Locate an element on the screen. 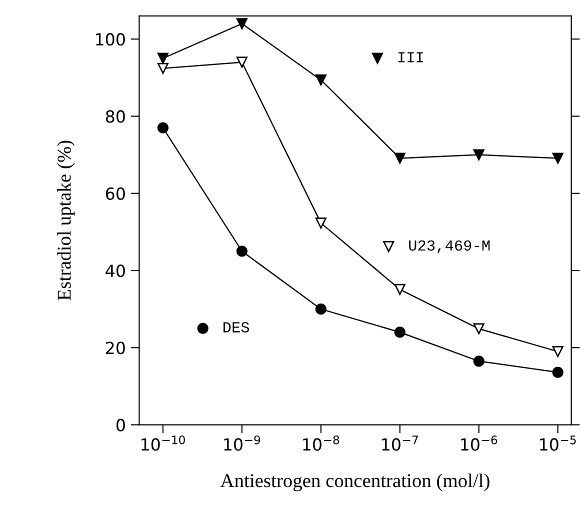  y-tick-label: 60 is located at coordinates (115, 193).